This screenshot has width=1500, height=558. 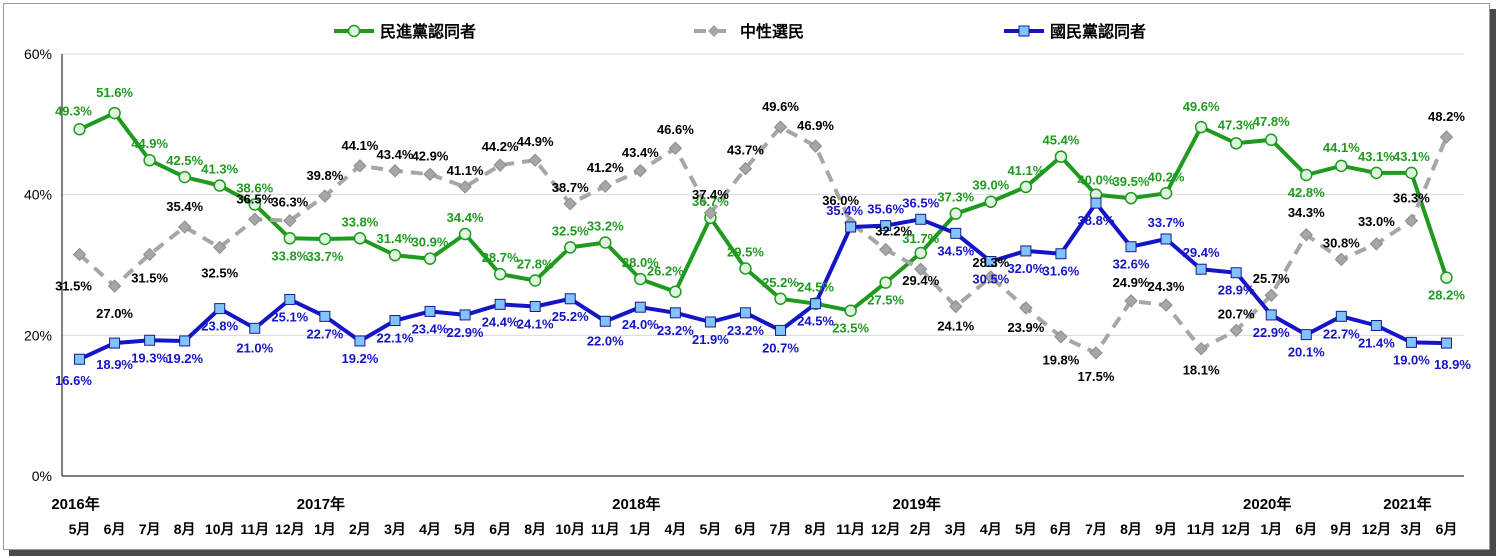 I want to click on data-label: 41.1%, so click(x=465, y=170).